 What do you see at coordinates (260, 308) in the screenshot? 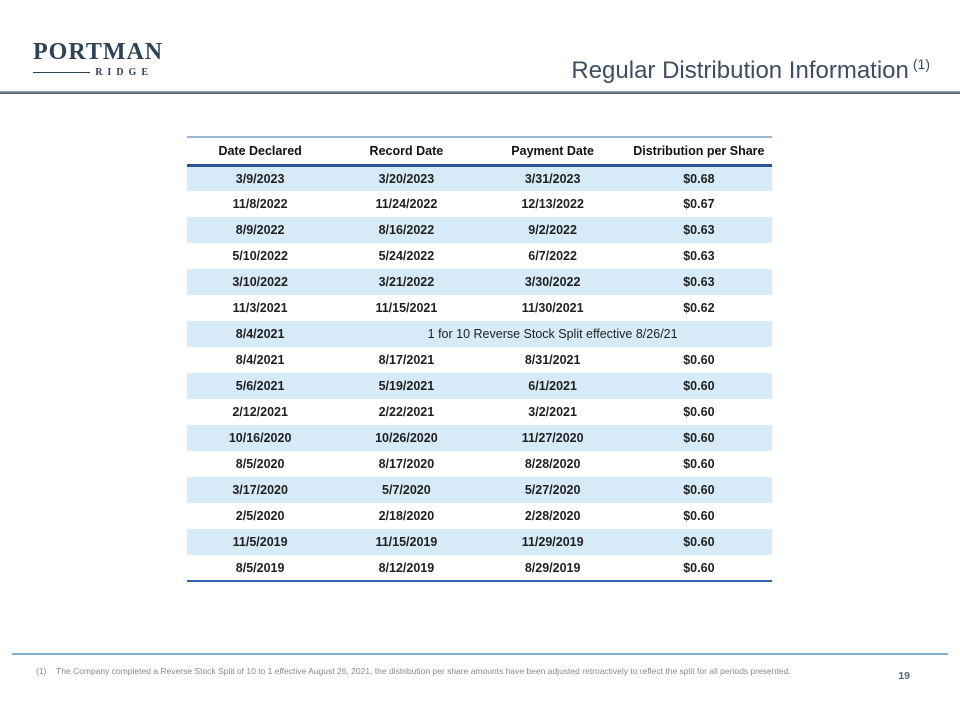
I see `table-cell: 11/3/2021` at bounding box center [260, 308].